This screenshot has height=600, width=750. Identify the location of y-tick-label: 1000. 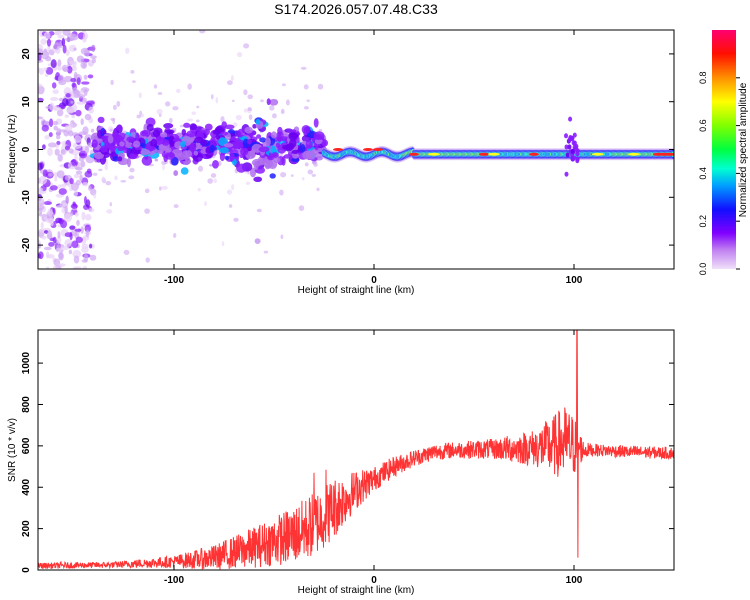
(26, 363).